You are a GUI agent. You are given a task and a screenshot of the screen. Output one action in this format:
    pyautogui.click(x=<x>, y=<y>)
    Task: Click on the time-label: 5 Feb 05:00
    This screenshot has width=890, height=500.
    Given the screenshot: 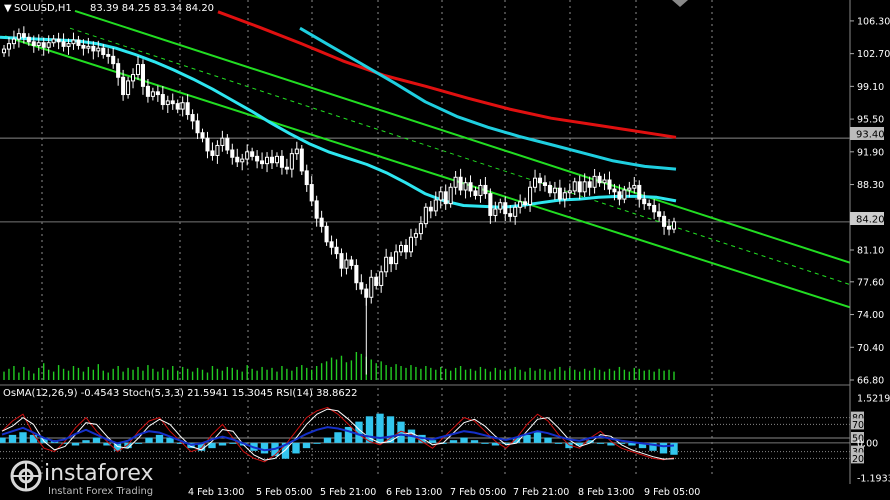 What is the action you would take?
    pyautogui.click(x=284, y=492)
    